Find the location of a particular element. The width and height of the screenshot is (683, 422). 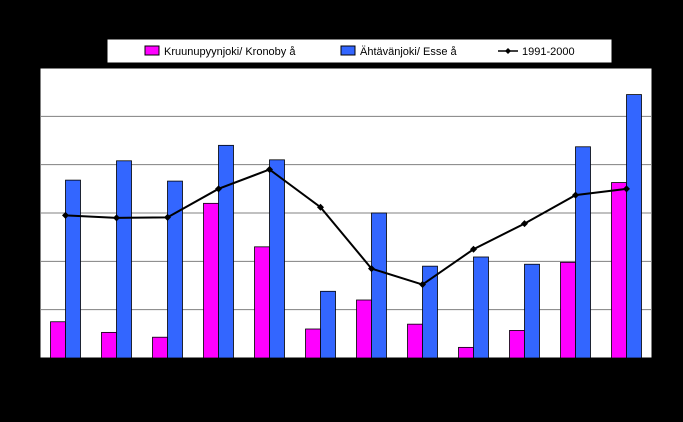

legend-label-1991-2000: 1991-2000 is located at coordinates (548, 52).